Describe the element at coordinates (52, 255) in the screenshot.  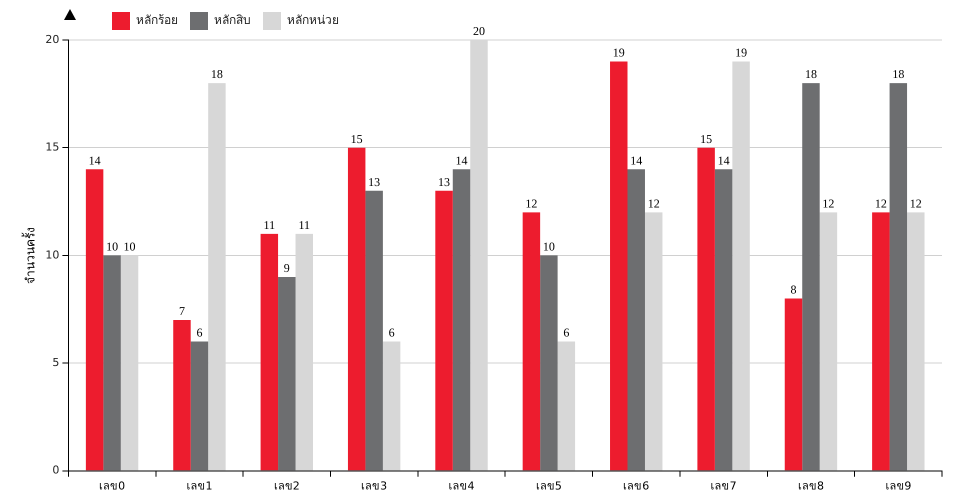
I see `y-tick-label: 10` at that location.